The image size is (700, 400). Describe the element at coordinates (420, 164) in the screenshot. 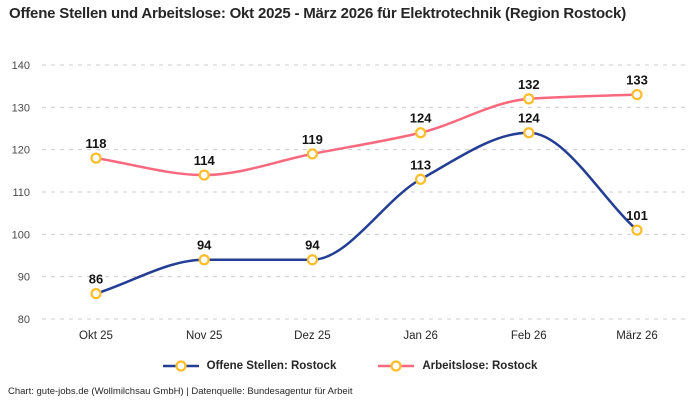

I see `data-point-label: 113` at that location.